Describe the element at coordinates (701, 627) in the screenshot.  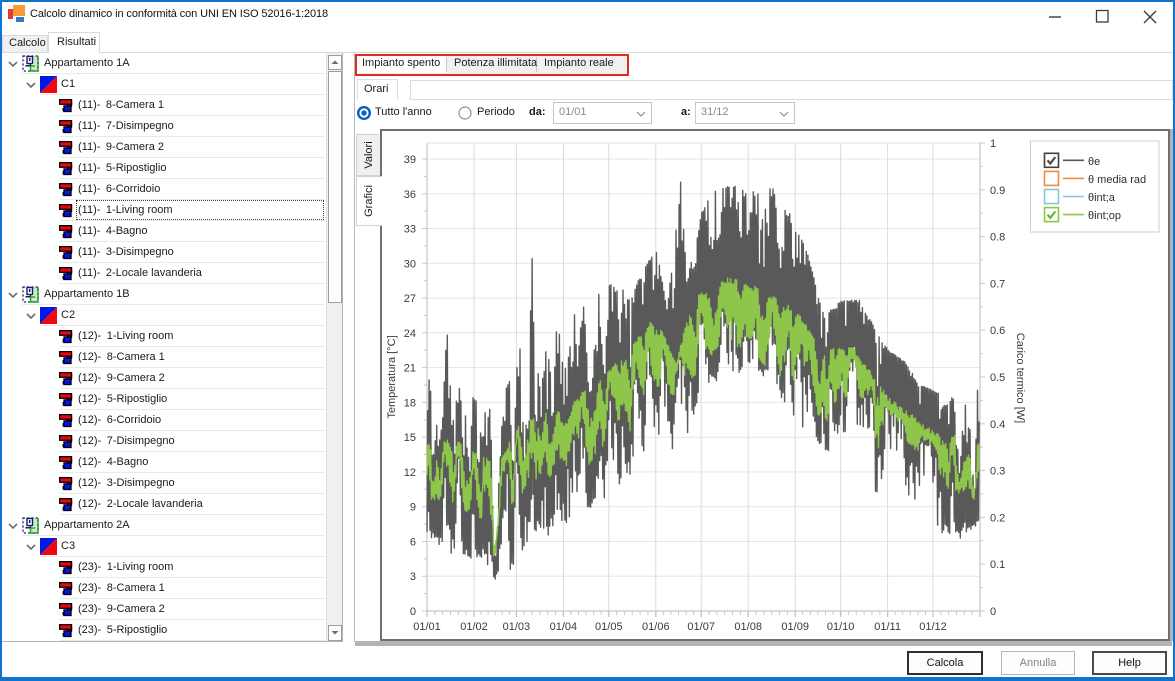
I see `svg-text: 01/07` at that location.